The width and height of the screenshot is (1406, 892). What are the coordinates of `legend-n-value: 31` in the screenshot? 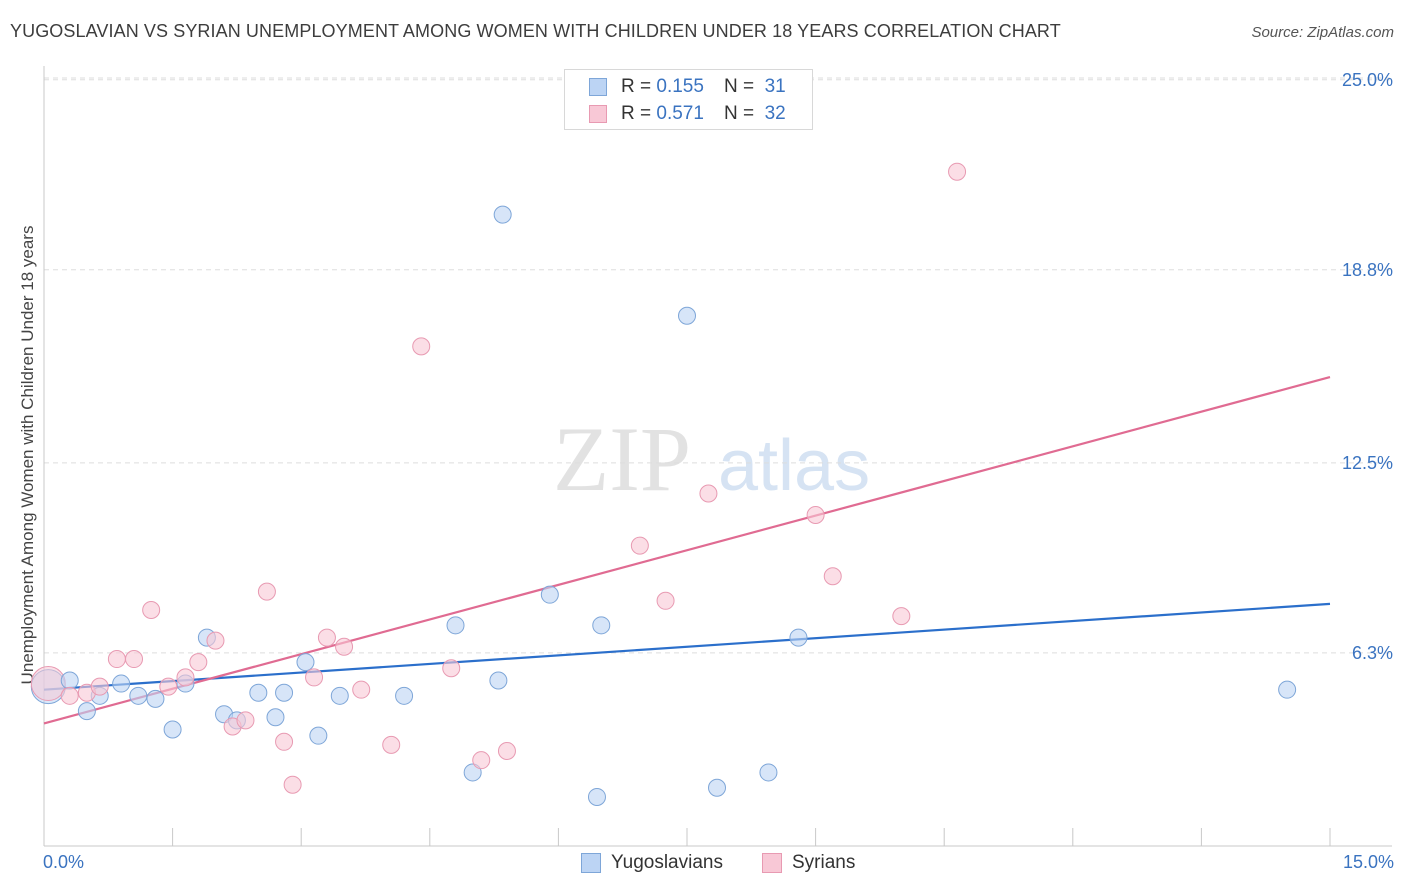 It's located at (775, 86).